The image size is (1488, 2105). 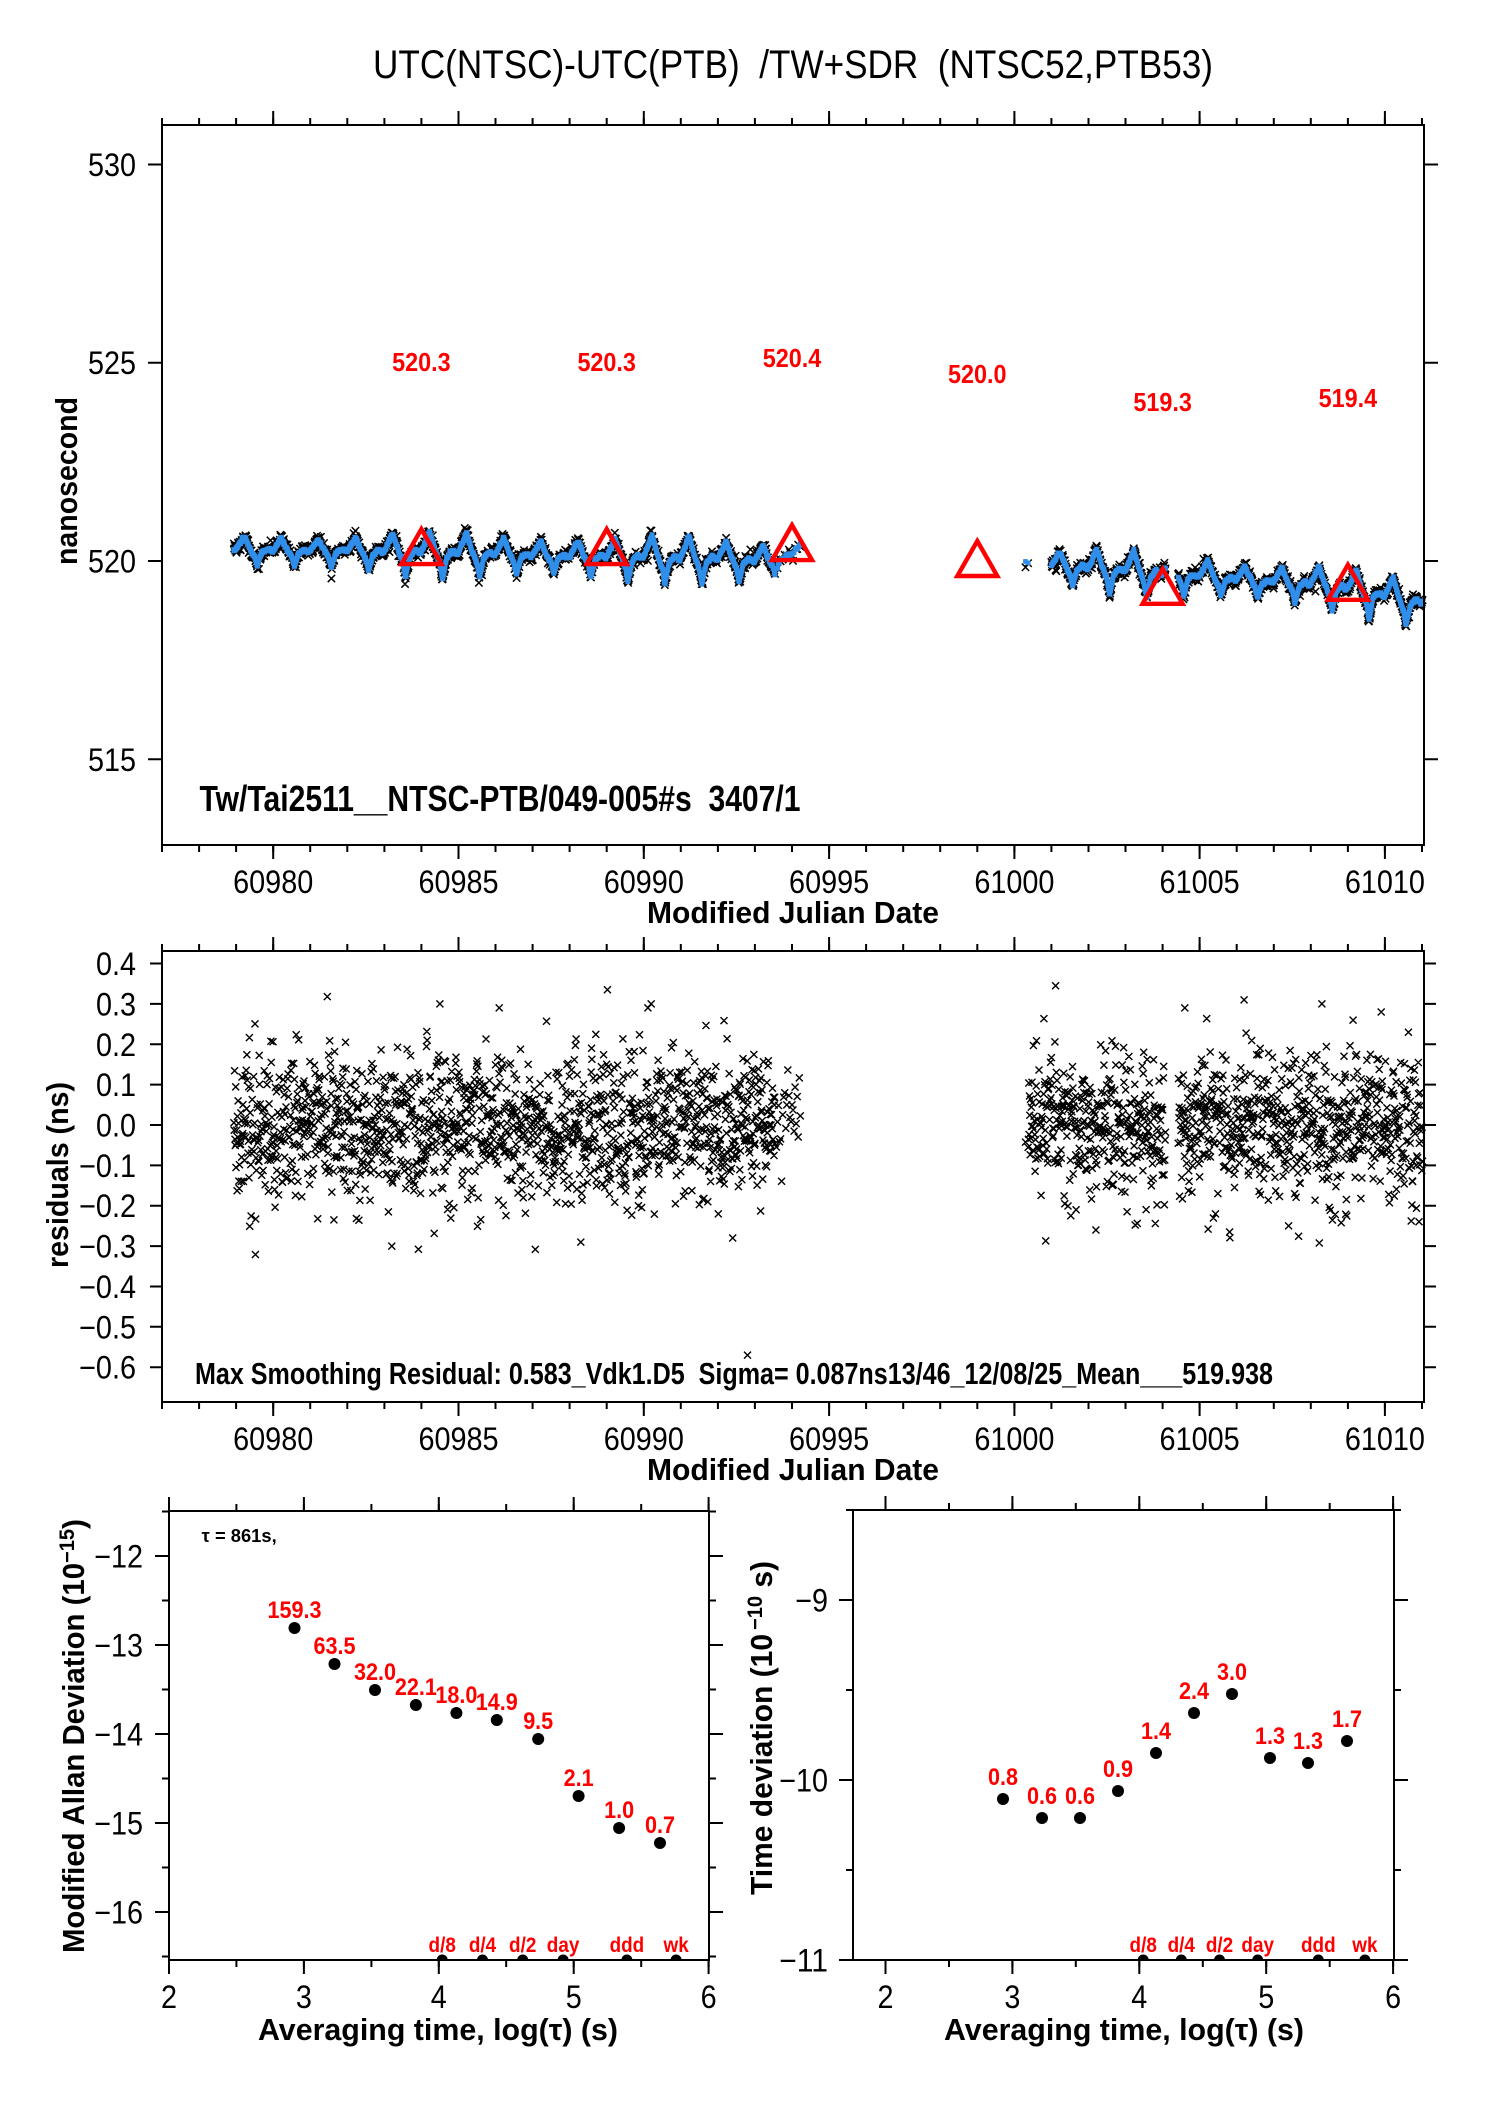 I want to click on svg-text: 0.7, so click(x=660, y=1825).